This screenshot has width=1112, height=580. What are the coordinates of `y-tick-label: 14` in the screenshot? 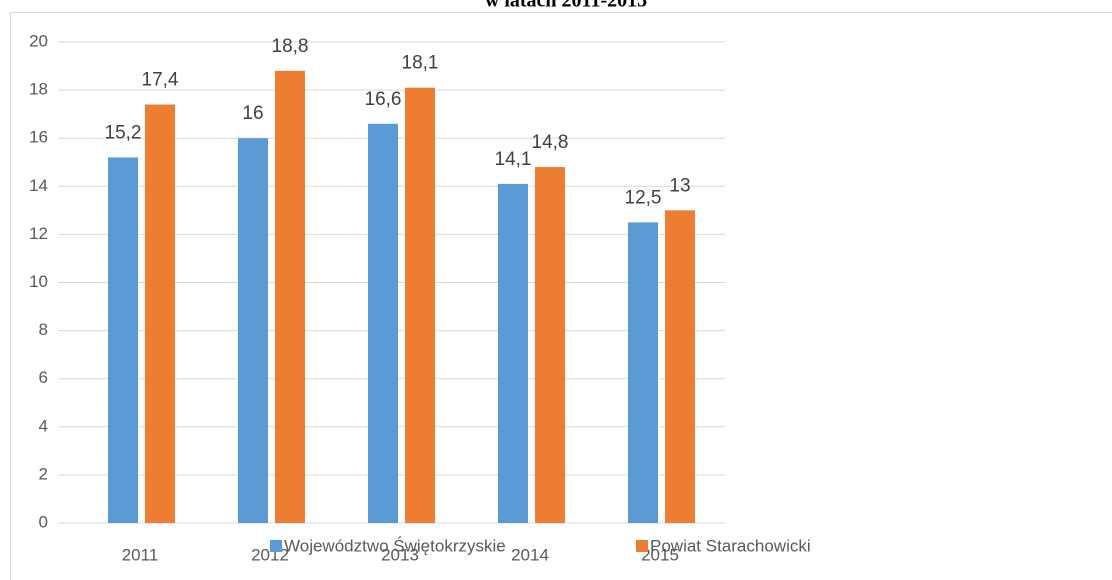 It's located at (38, 185).